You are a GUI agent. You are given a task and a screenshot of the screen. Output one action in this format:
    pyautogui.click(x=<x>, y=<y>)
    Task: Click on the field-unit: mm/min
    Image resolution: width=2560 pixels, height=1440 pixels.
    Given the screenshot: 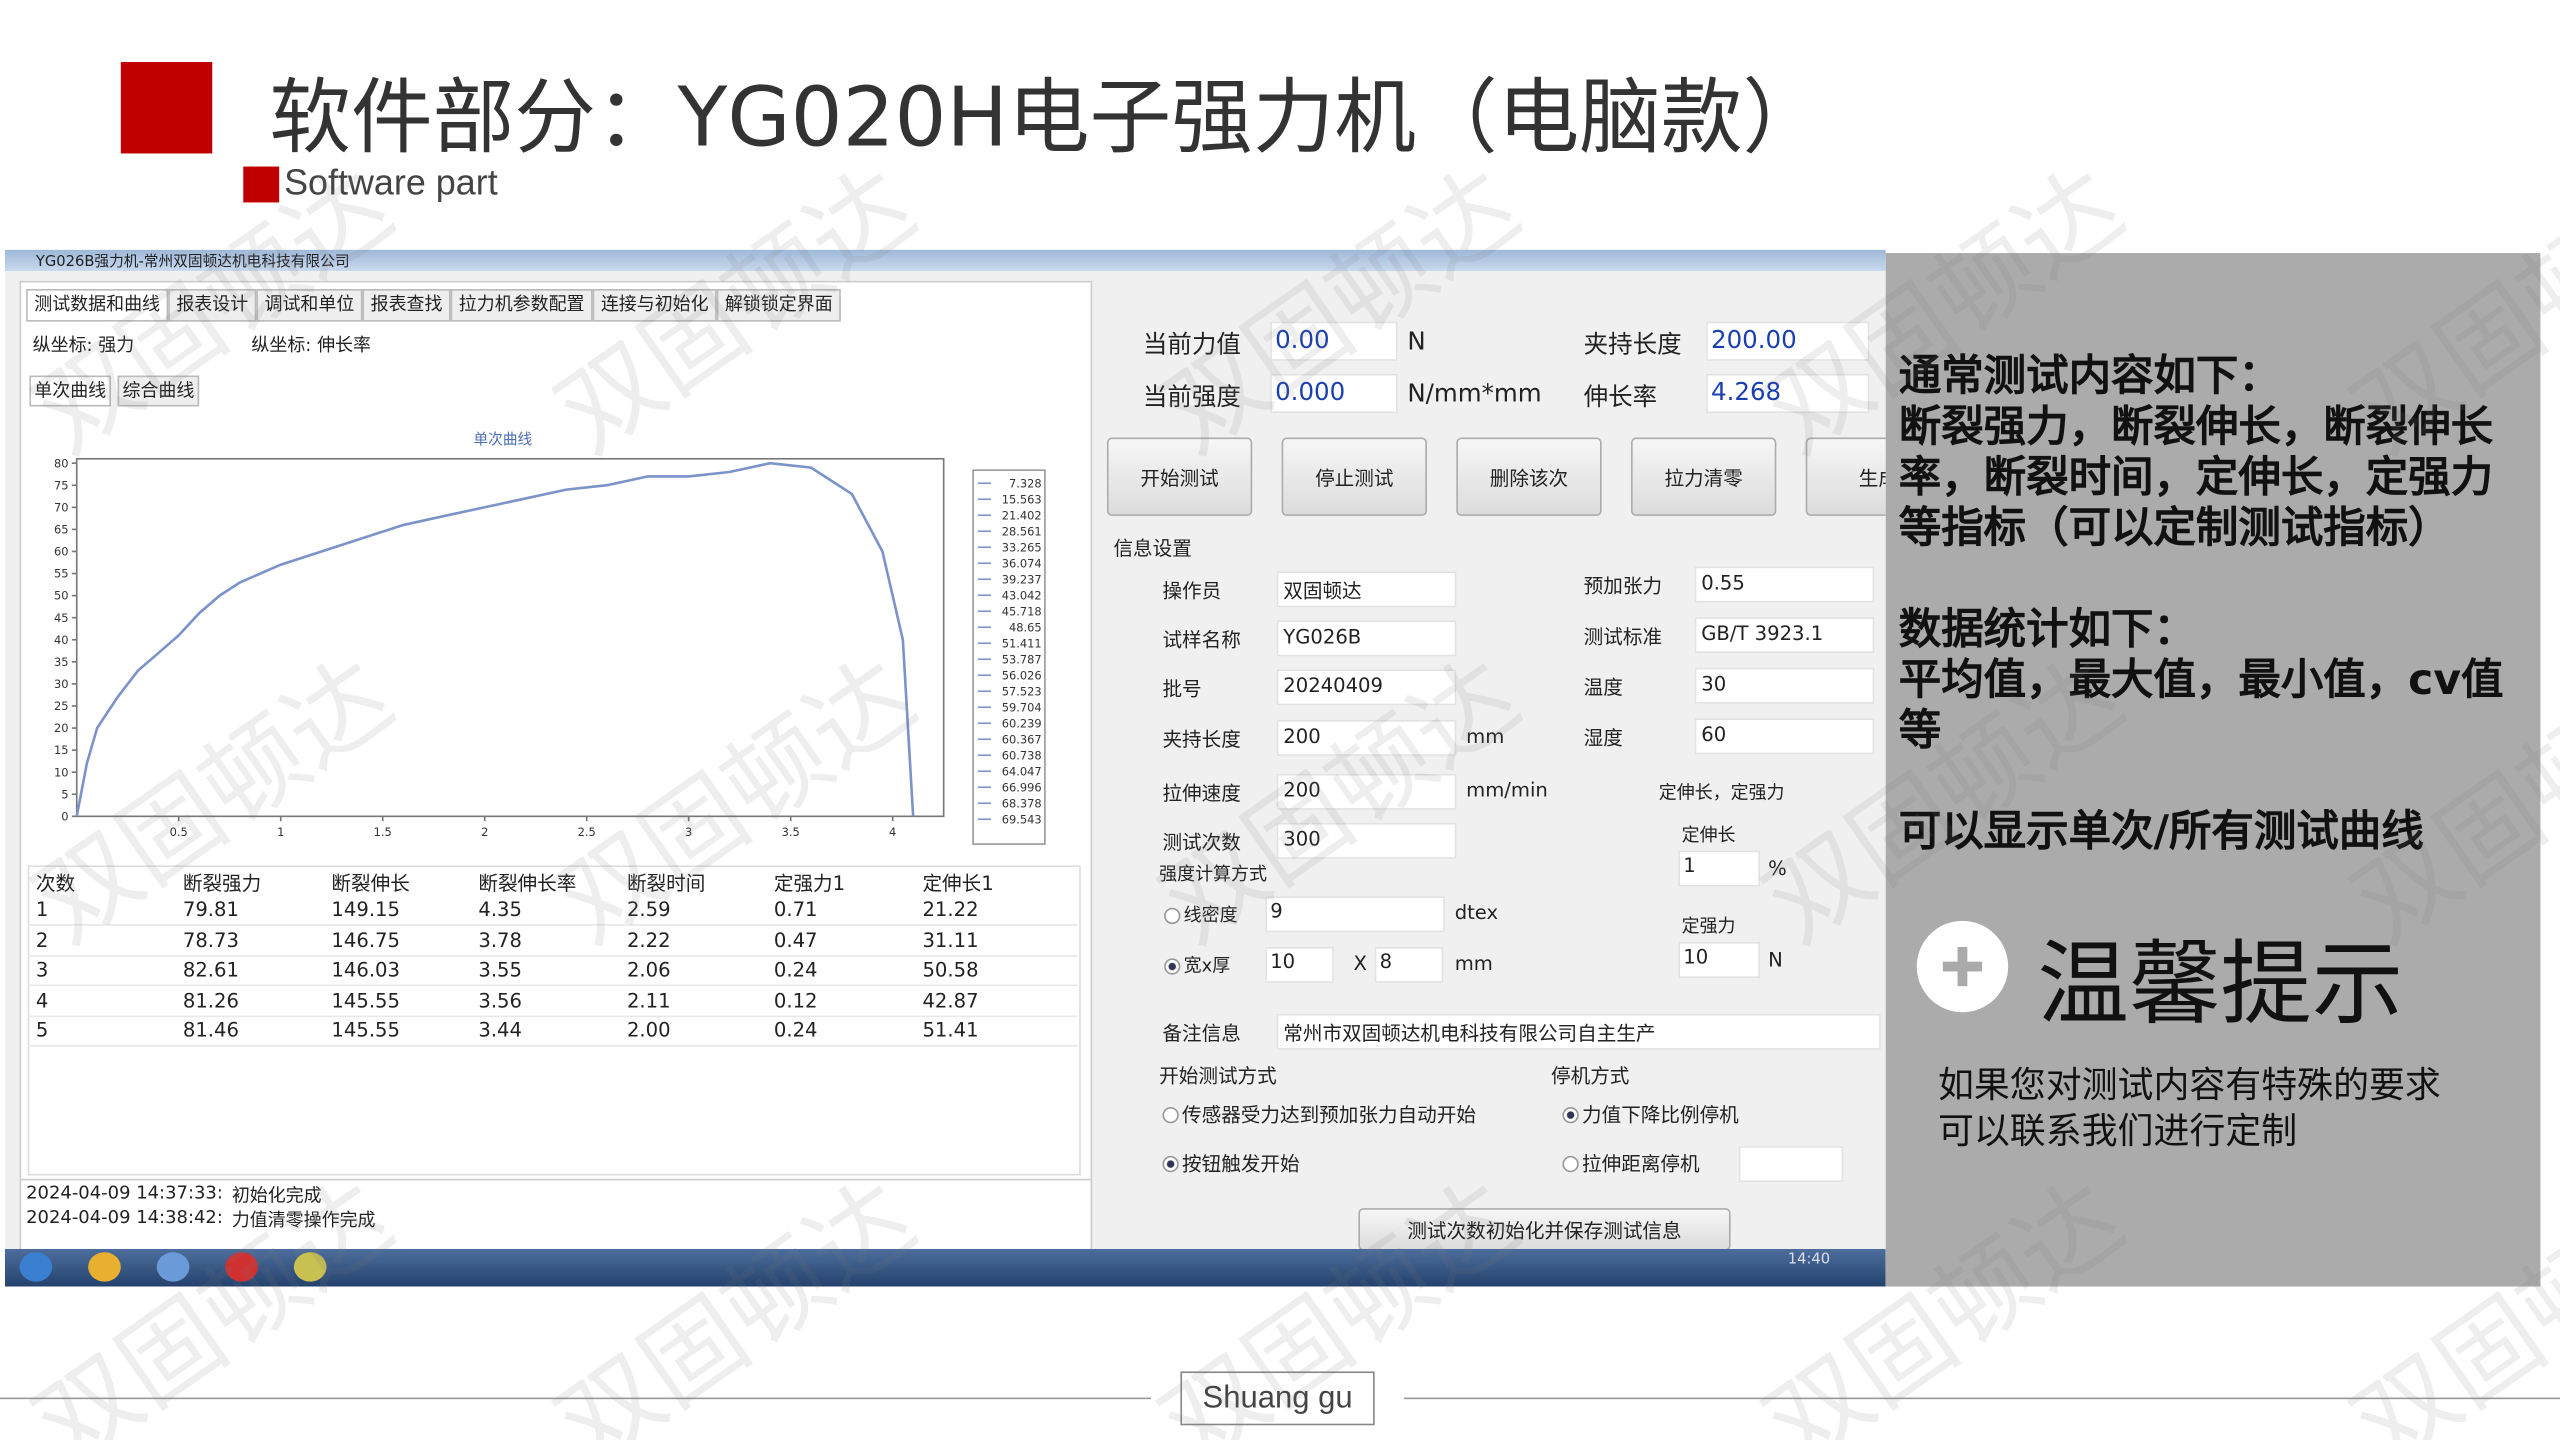 What is the action you would take?
    pyautogui.click(x=1507, y=790)
    